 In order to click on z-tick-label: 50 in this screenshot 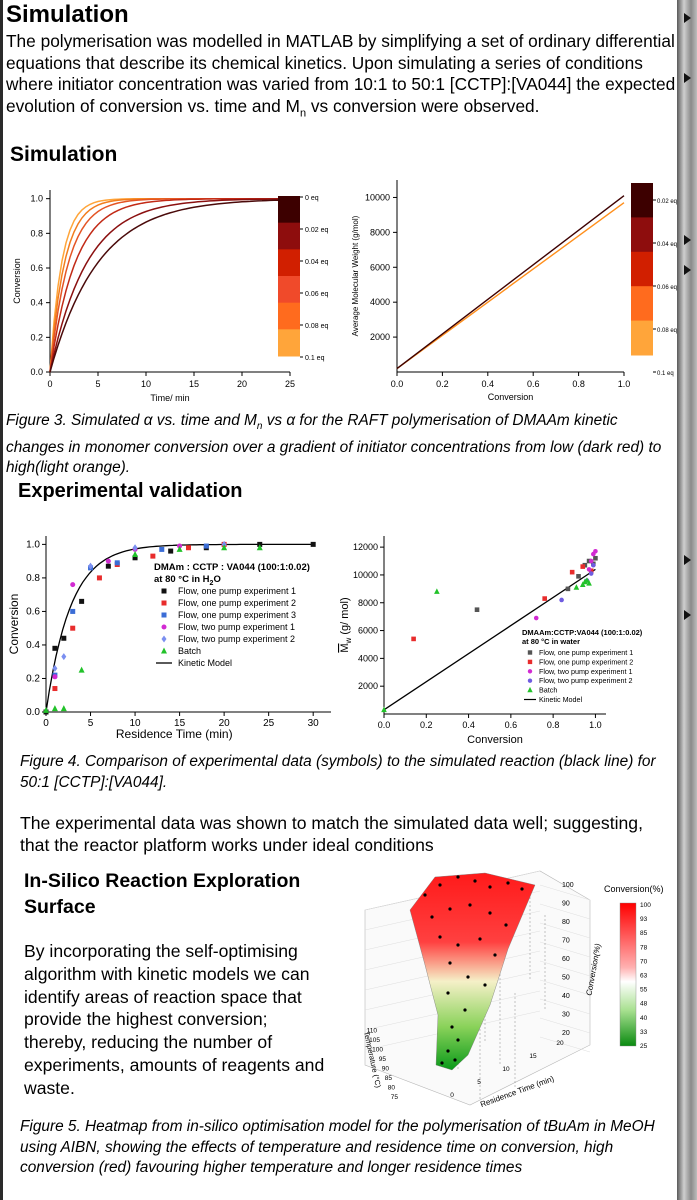, I will do `click(566, 978)`.